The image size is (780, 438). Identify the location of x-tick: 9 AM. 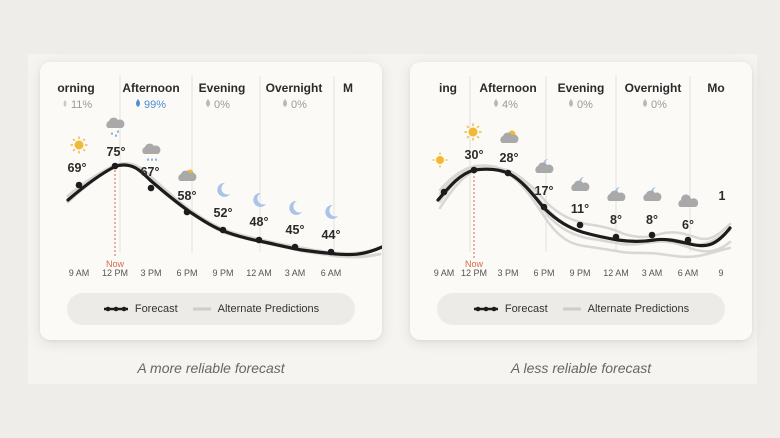
(444, 273).